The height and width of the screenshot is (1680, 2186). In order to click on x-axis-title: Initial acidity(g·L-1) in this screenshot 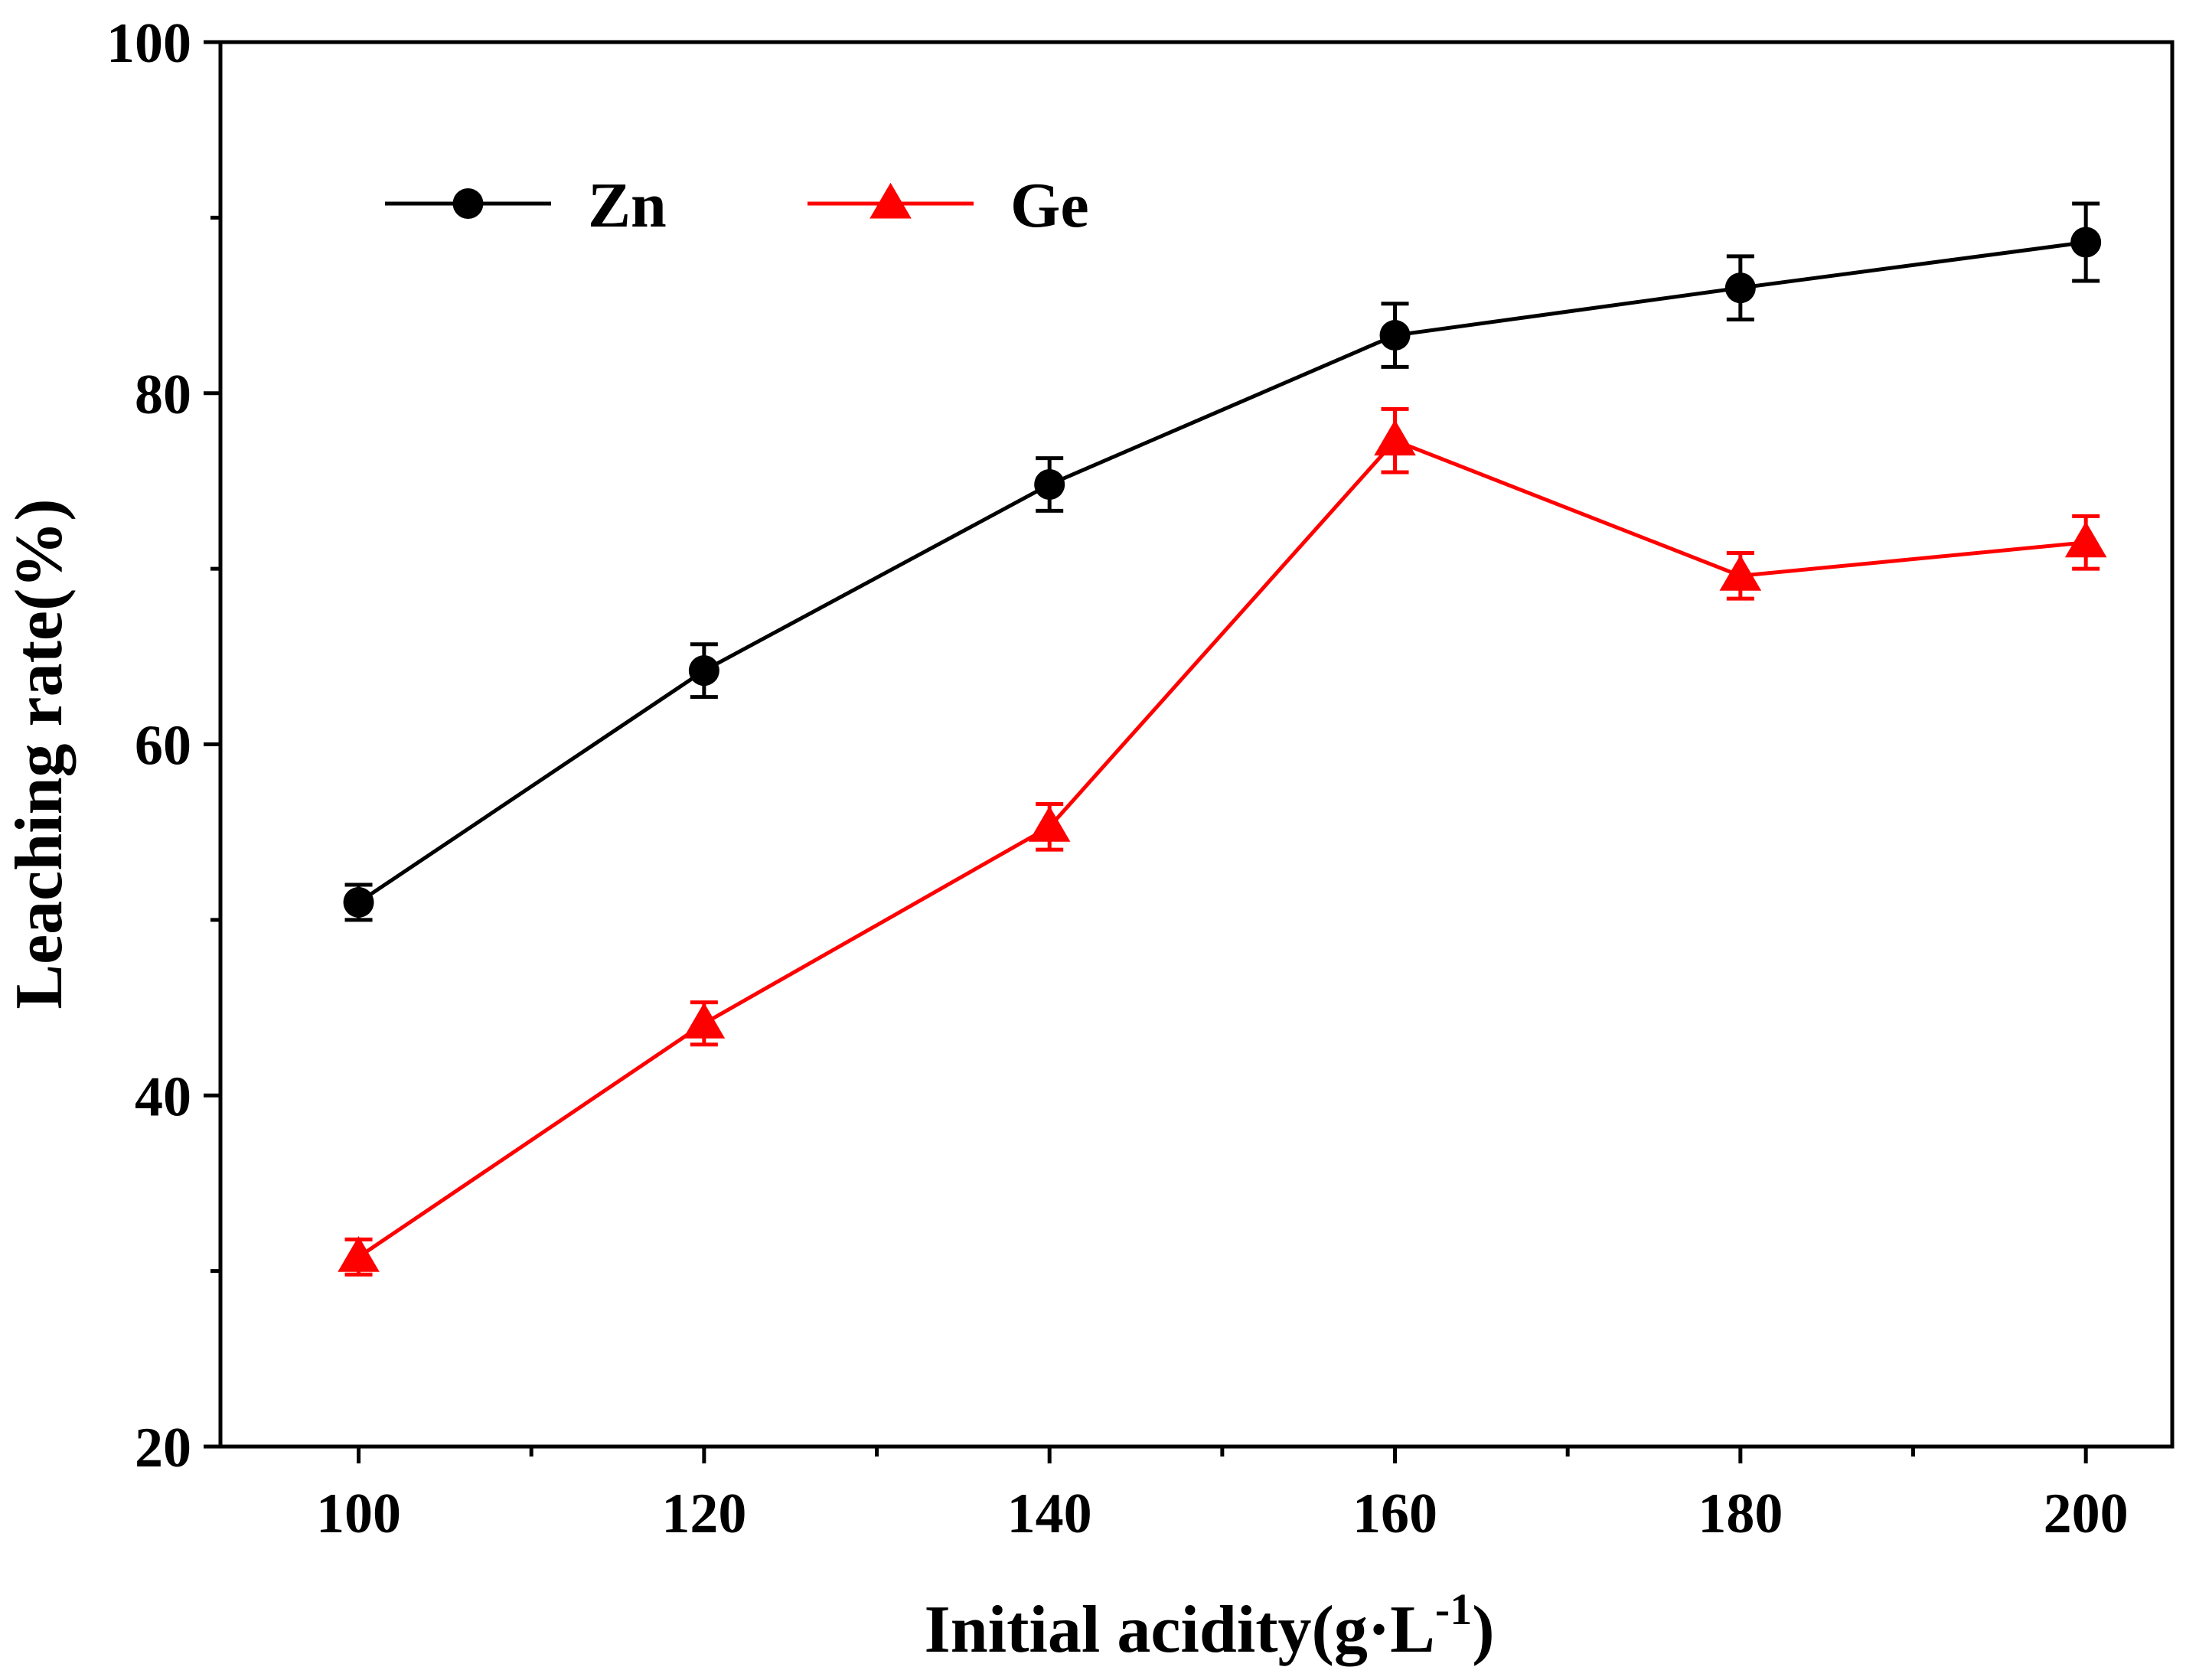, I will do `click(1209, 1625)`.